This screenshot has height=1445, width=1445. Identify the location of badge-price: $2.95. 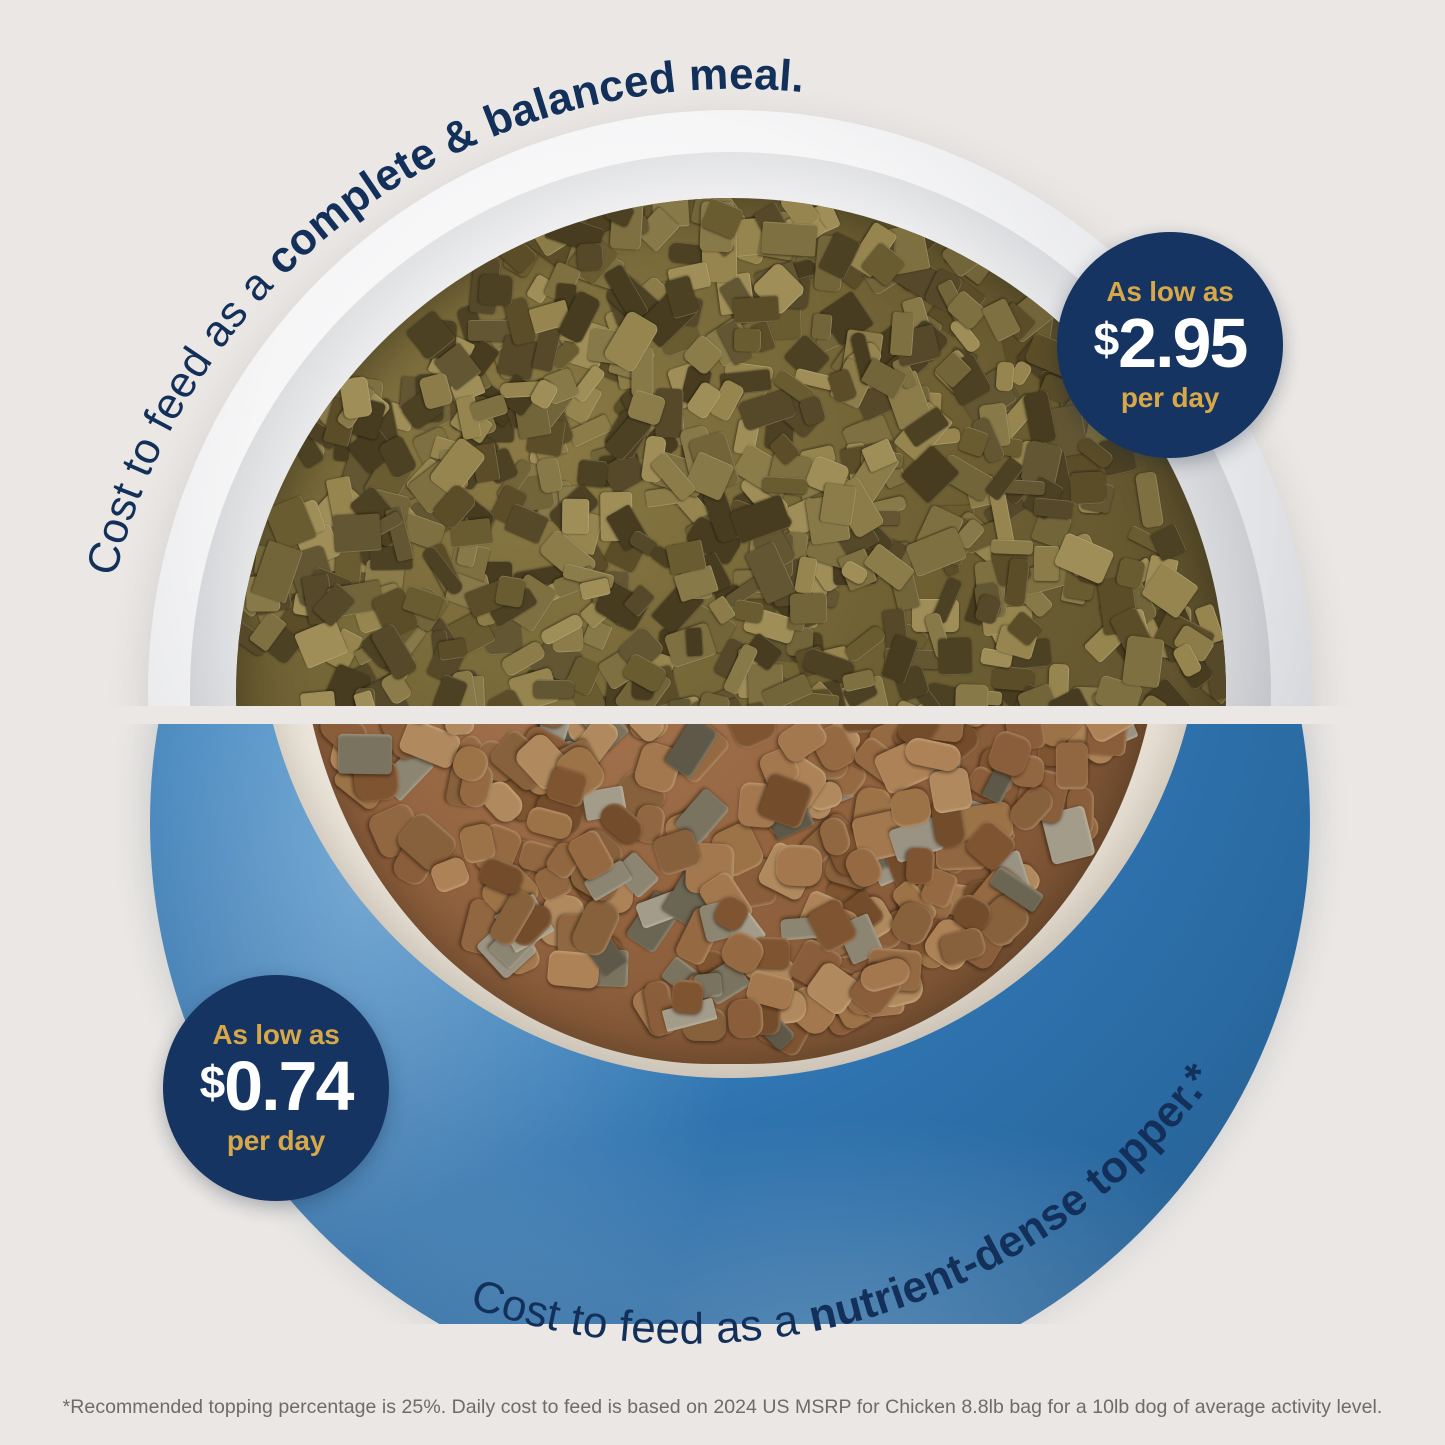
(1171, 343).